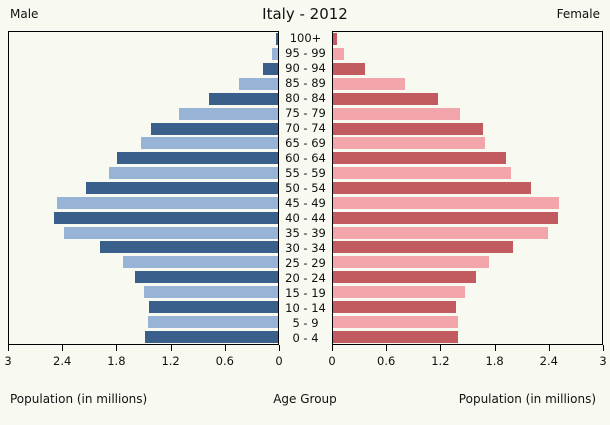  What do you see at coordinates (305, 322) in the screenshot?
I see `age-group-label: 5 - 9` at bounding box center [305, 322].